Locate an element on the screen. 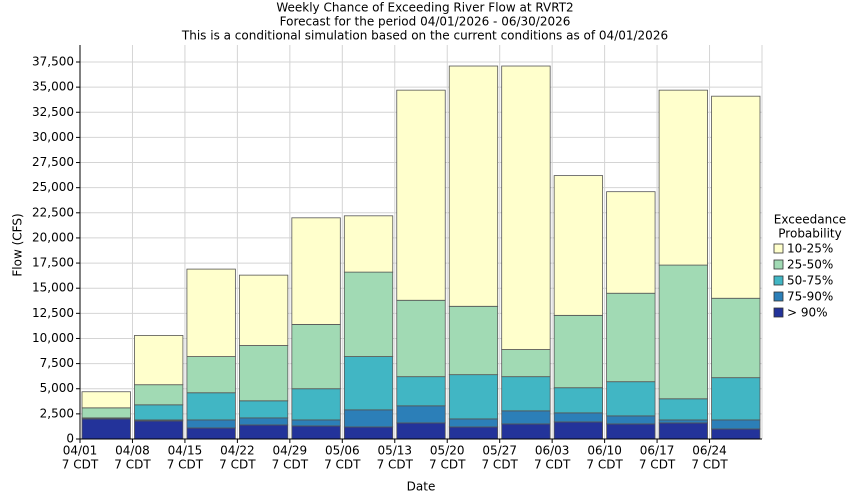  y-tick-label: 0 is located at coordinates (70, 439).